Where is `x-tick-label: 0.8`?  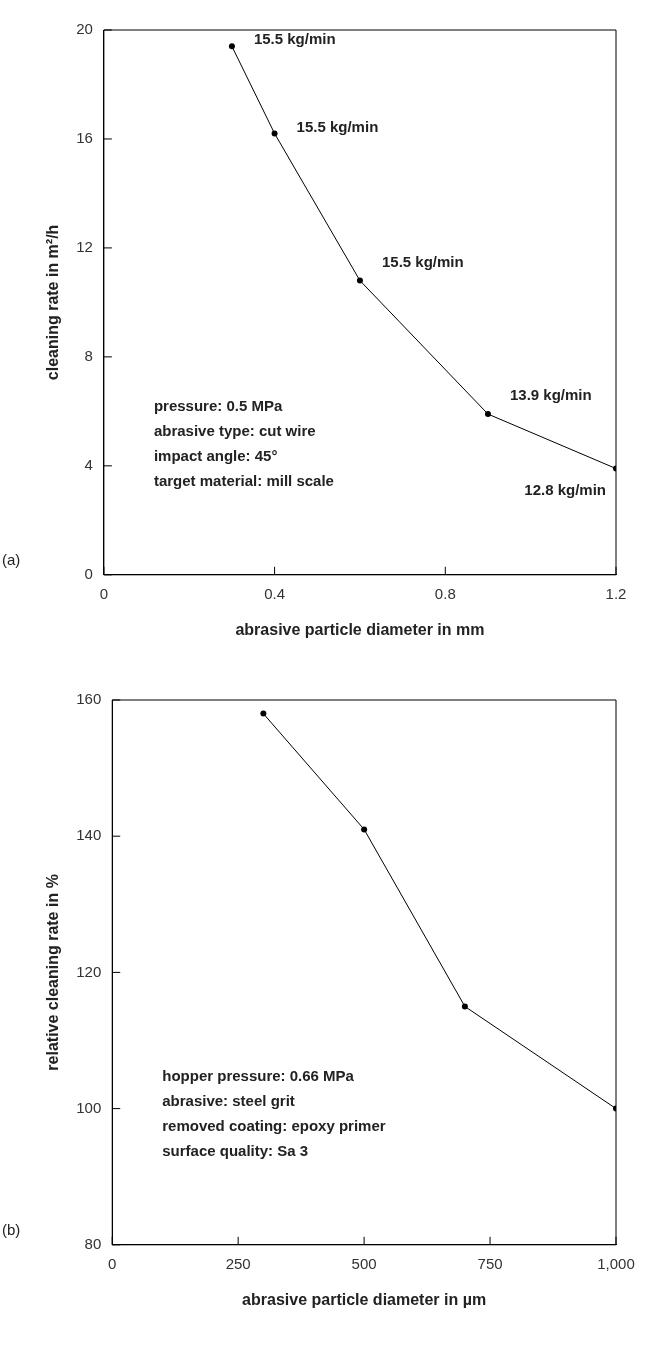 x-tick-label: 0.8 is located at coordinates (445, 593).